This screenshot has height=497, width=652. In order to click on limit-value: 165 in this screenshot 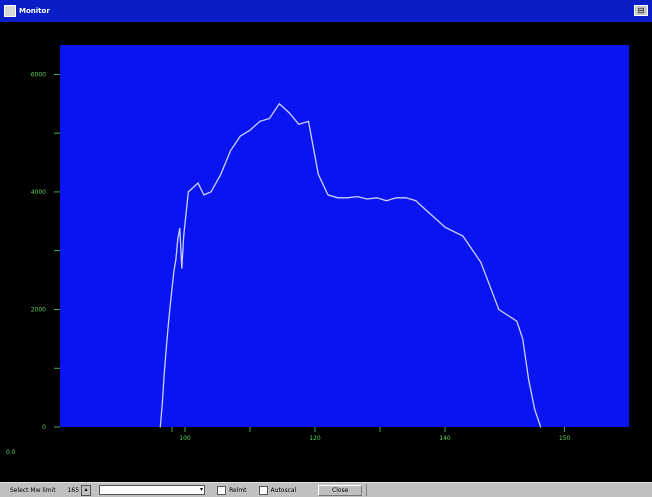, I will do `click(73, 490)`.